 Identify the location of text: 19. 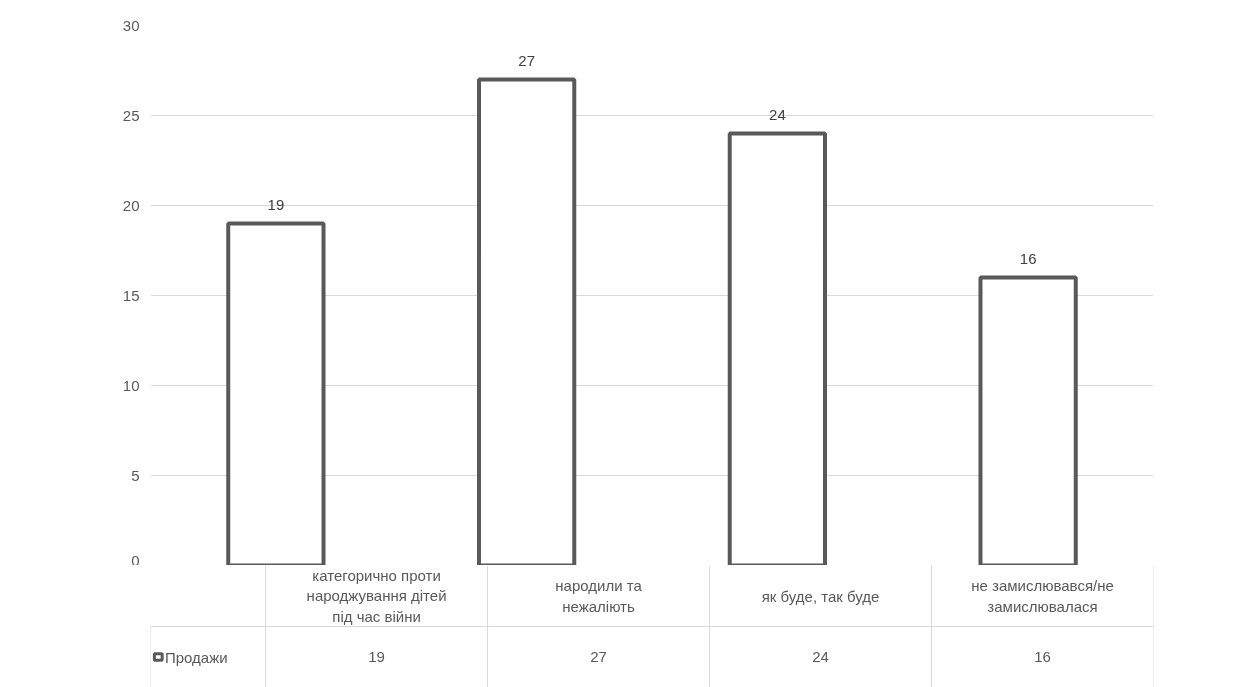
(276, 204).